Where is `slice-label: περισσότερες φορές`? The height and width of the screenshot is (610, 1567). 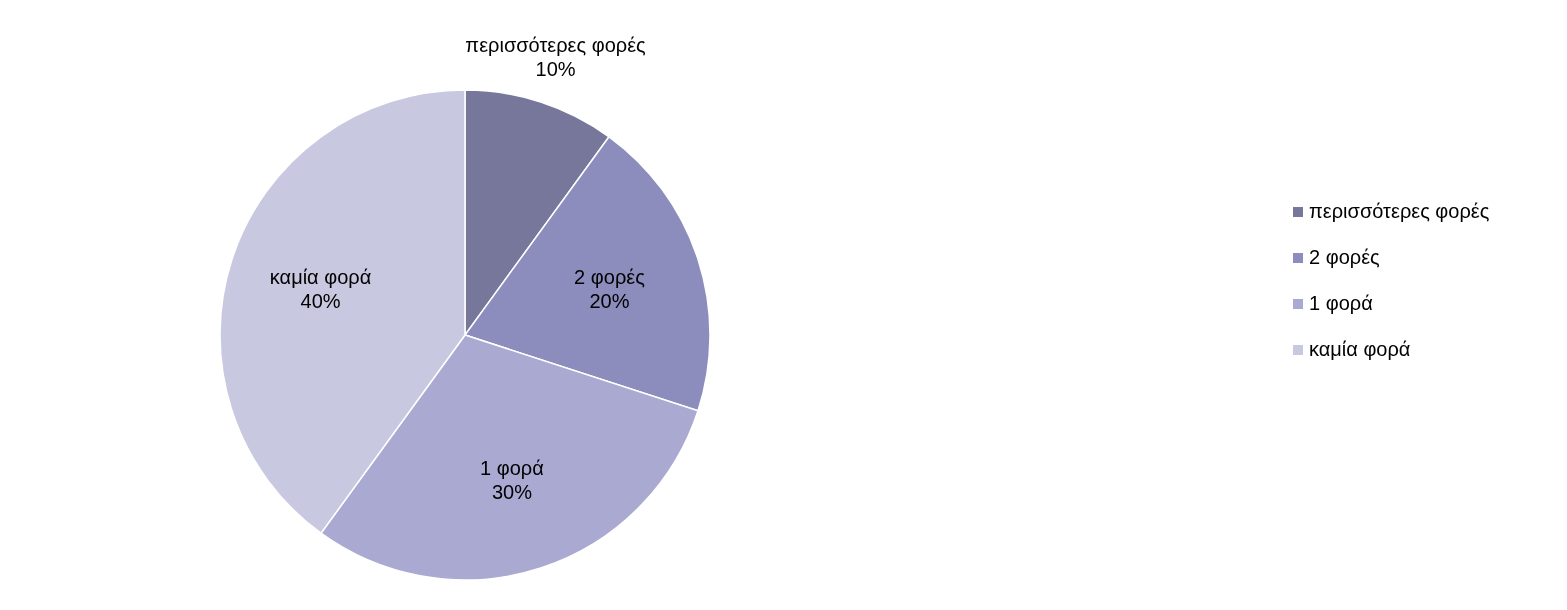
slice-label: περισσότερες φορές is located at coordinates (556, 45).